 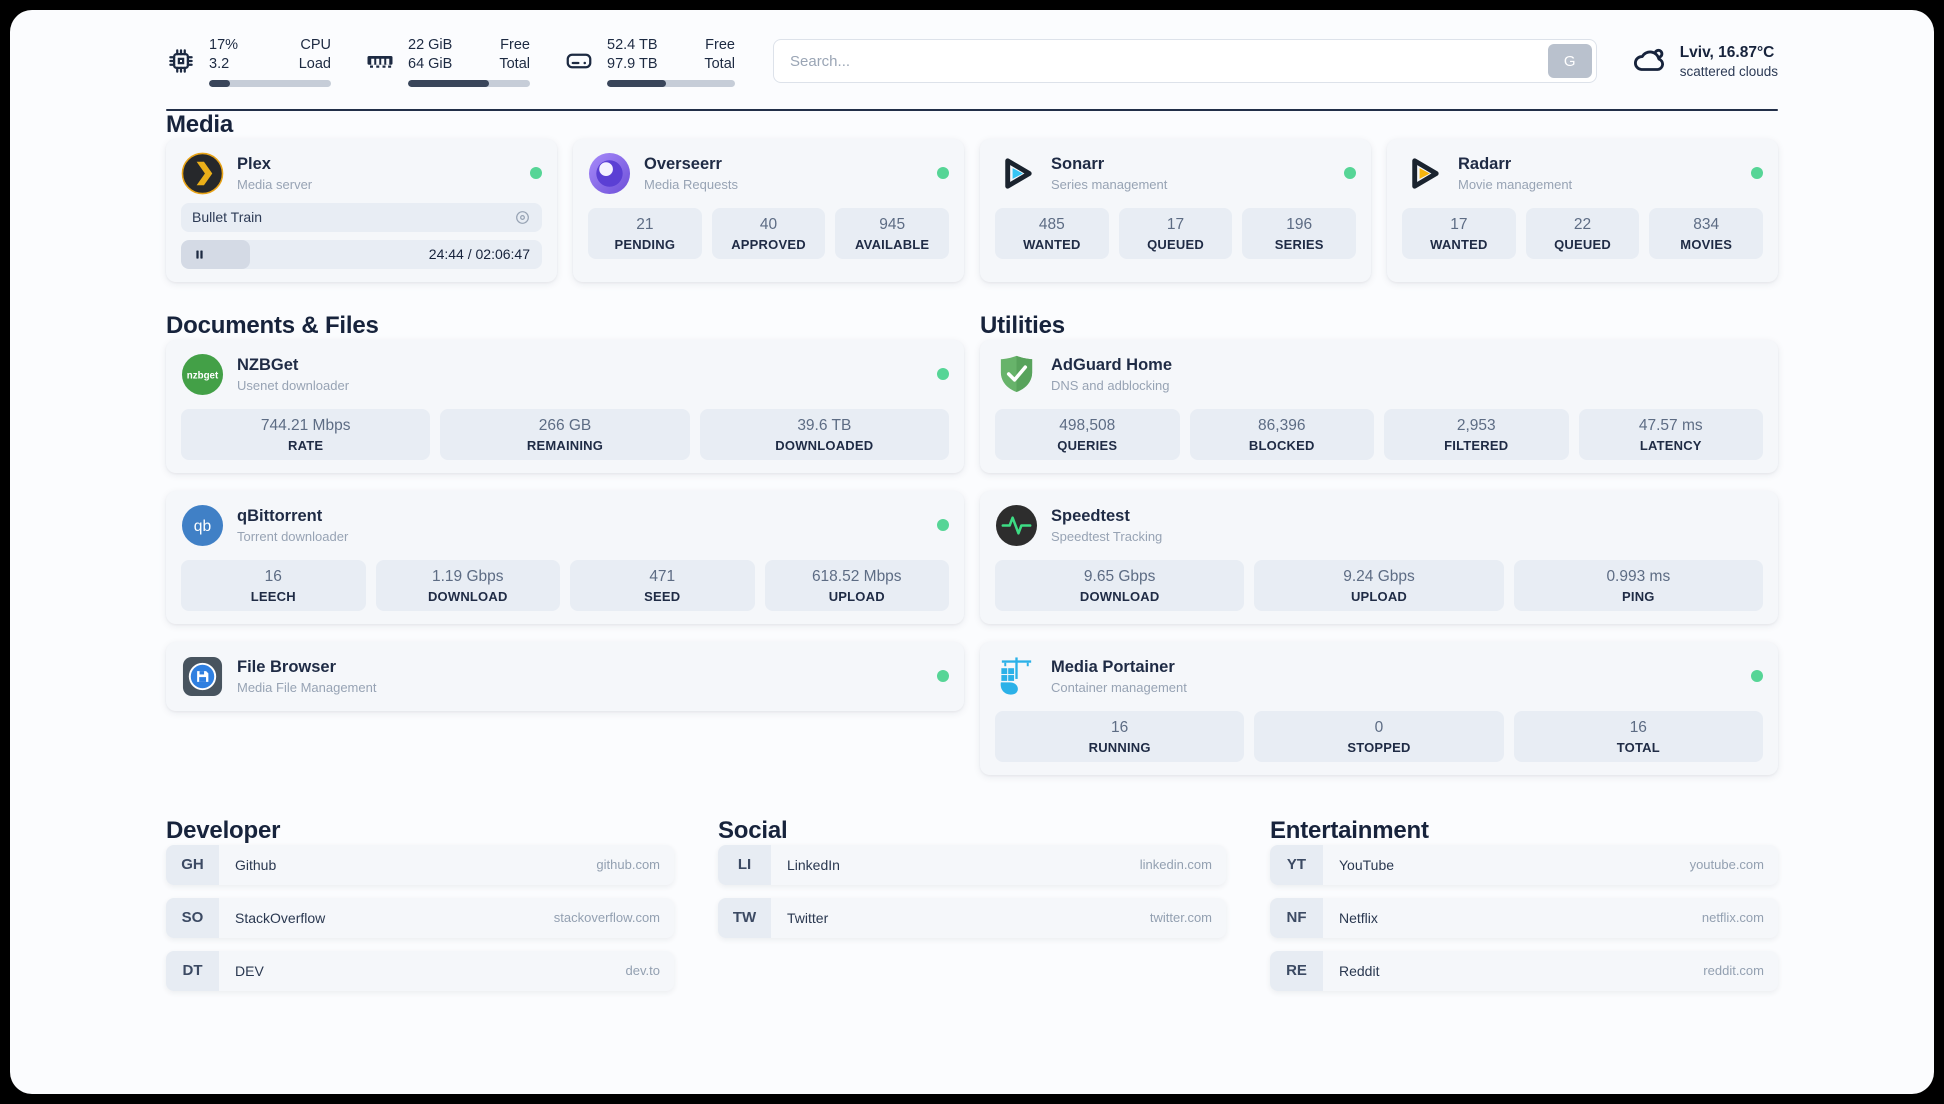 I want to click on header-divider, so click(x=972, y=109).